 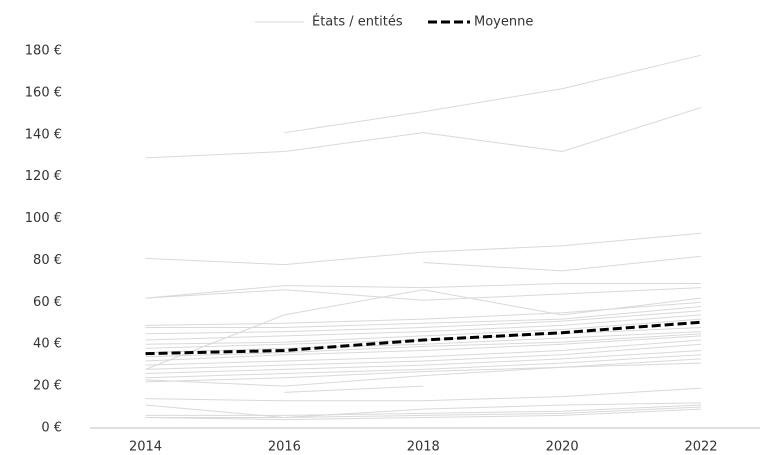 I want to click on y-tick-label: 60 €, so click(x=47, y=302).